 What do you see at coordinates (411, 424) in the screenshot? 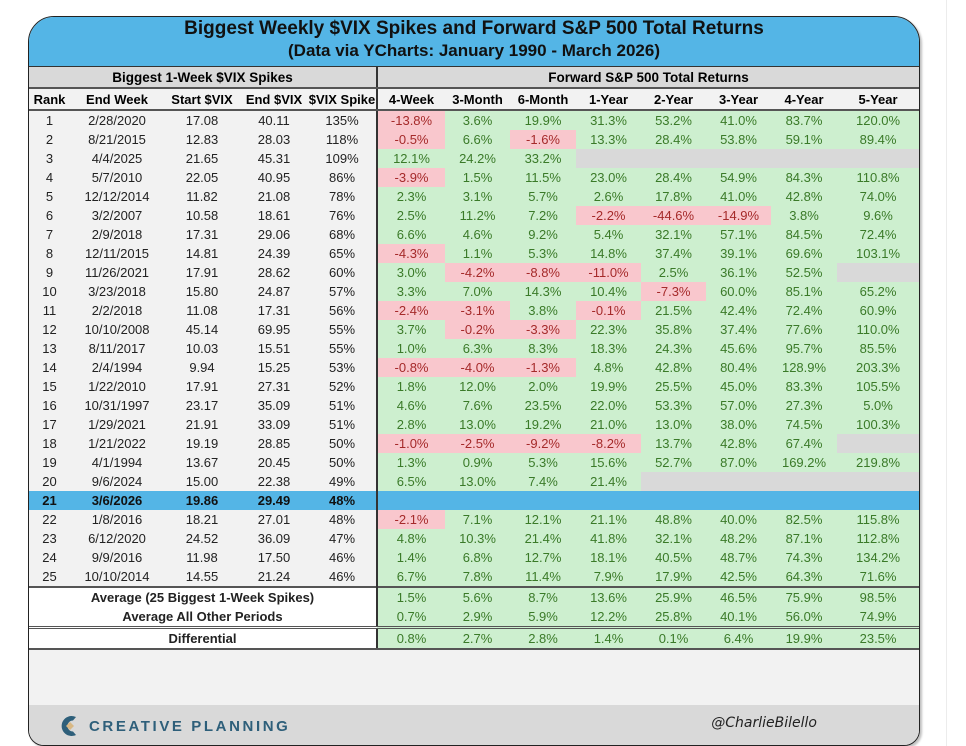
I see `table-cell: 2.8%` at bounding box center [411, 424].